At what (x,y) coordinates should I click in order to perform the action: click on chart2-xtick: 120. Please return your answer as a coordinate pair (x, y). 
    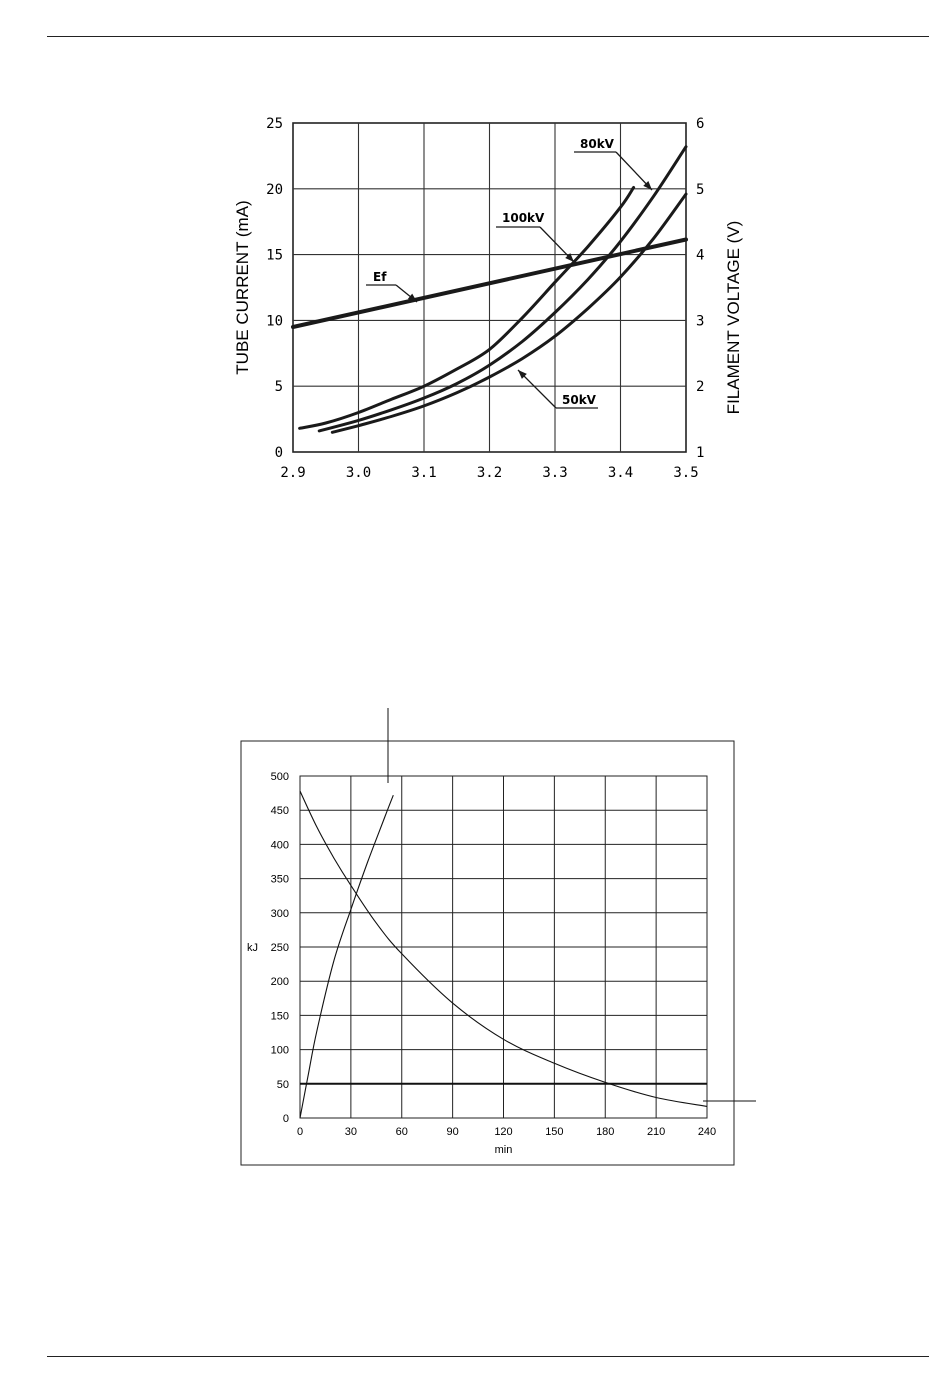
    Looking at the image, I should click on (503, 1132).